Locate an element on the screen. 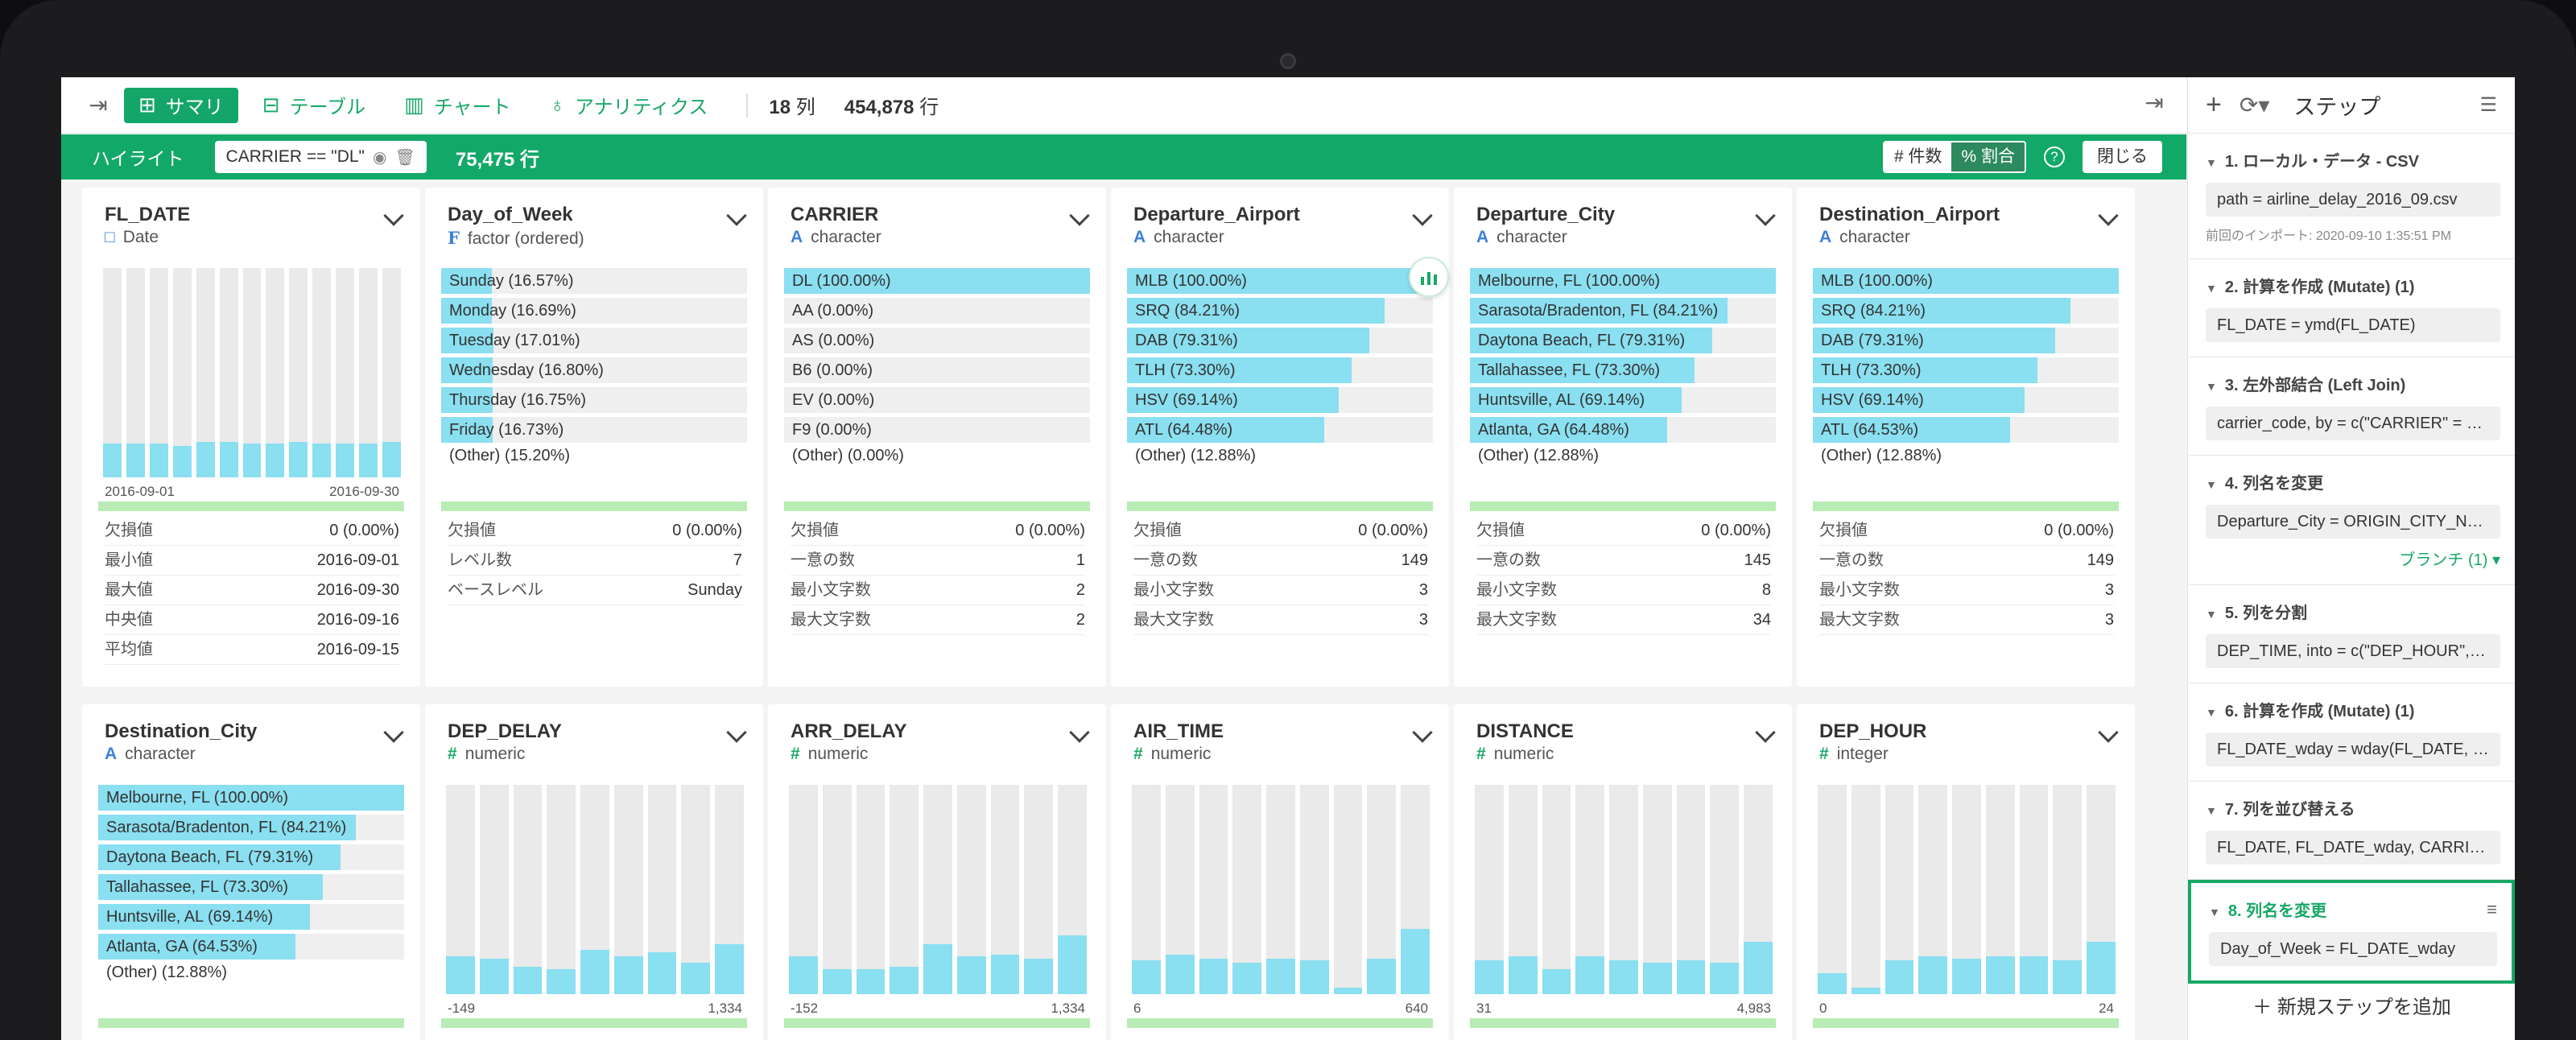  category-bar: DL (100.00%) is located at coordinates (937, 281).